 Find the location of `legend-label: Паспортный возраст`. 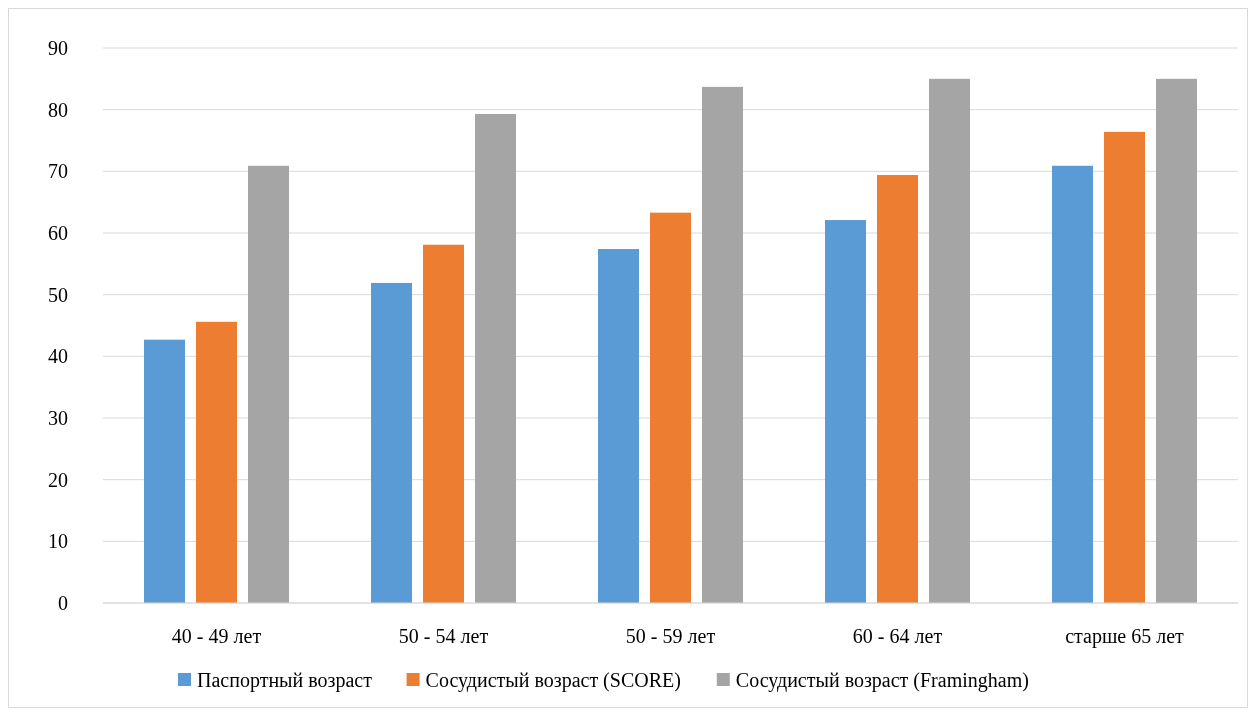

legend-label: Паспортный возраст is located at coordinates (285, 680).